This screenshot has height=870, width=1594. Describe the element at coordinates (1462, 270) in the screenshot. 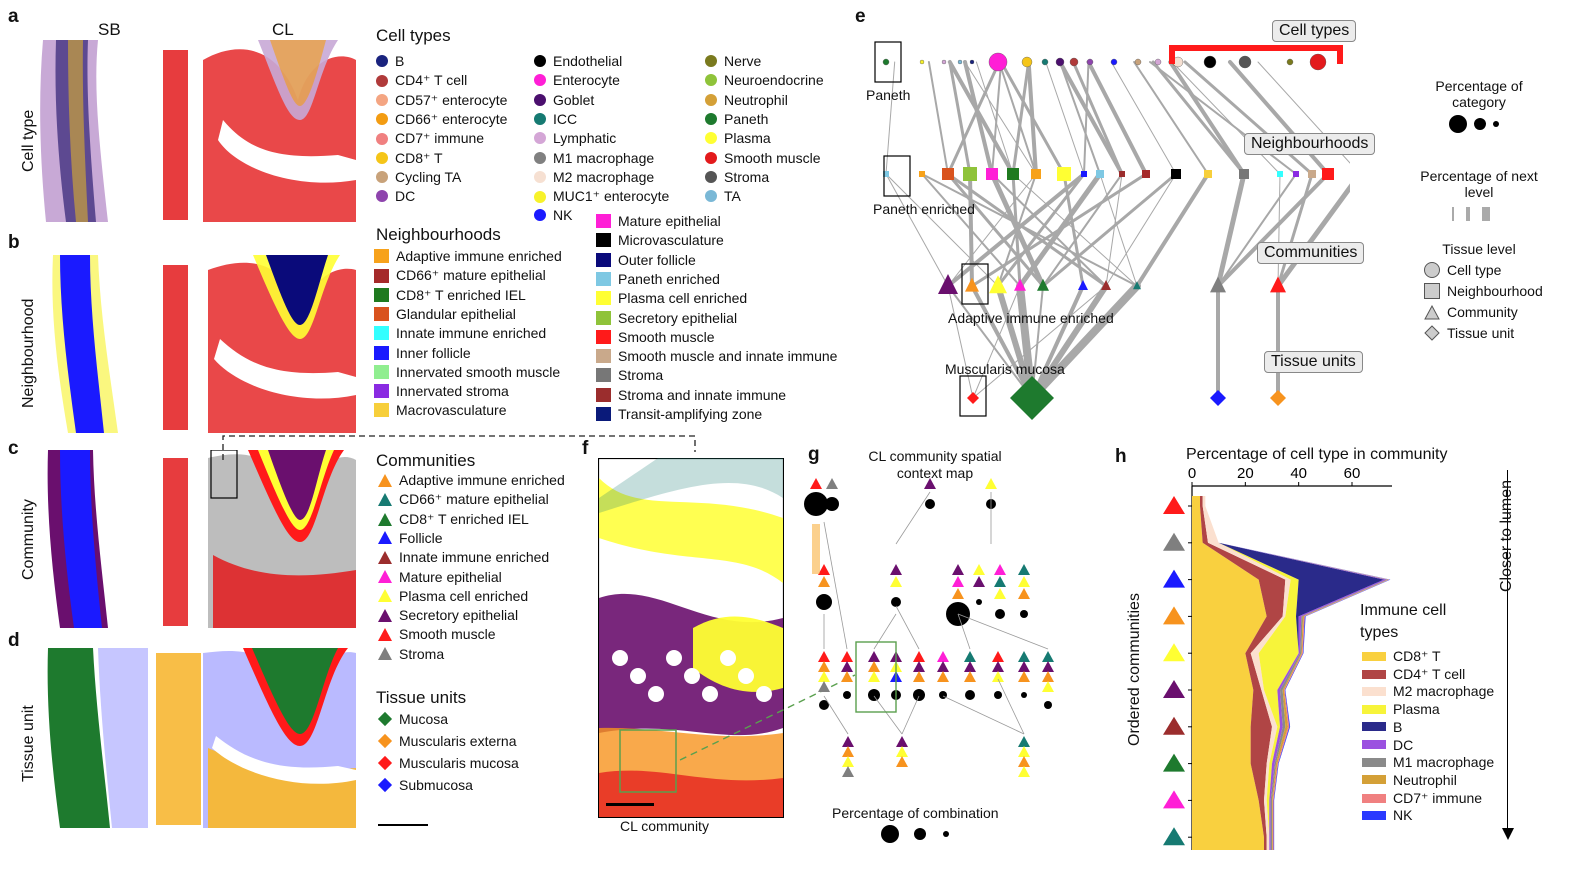

I see `legend-level-cell-type: Cell type` at that location.